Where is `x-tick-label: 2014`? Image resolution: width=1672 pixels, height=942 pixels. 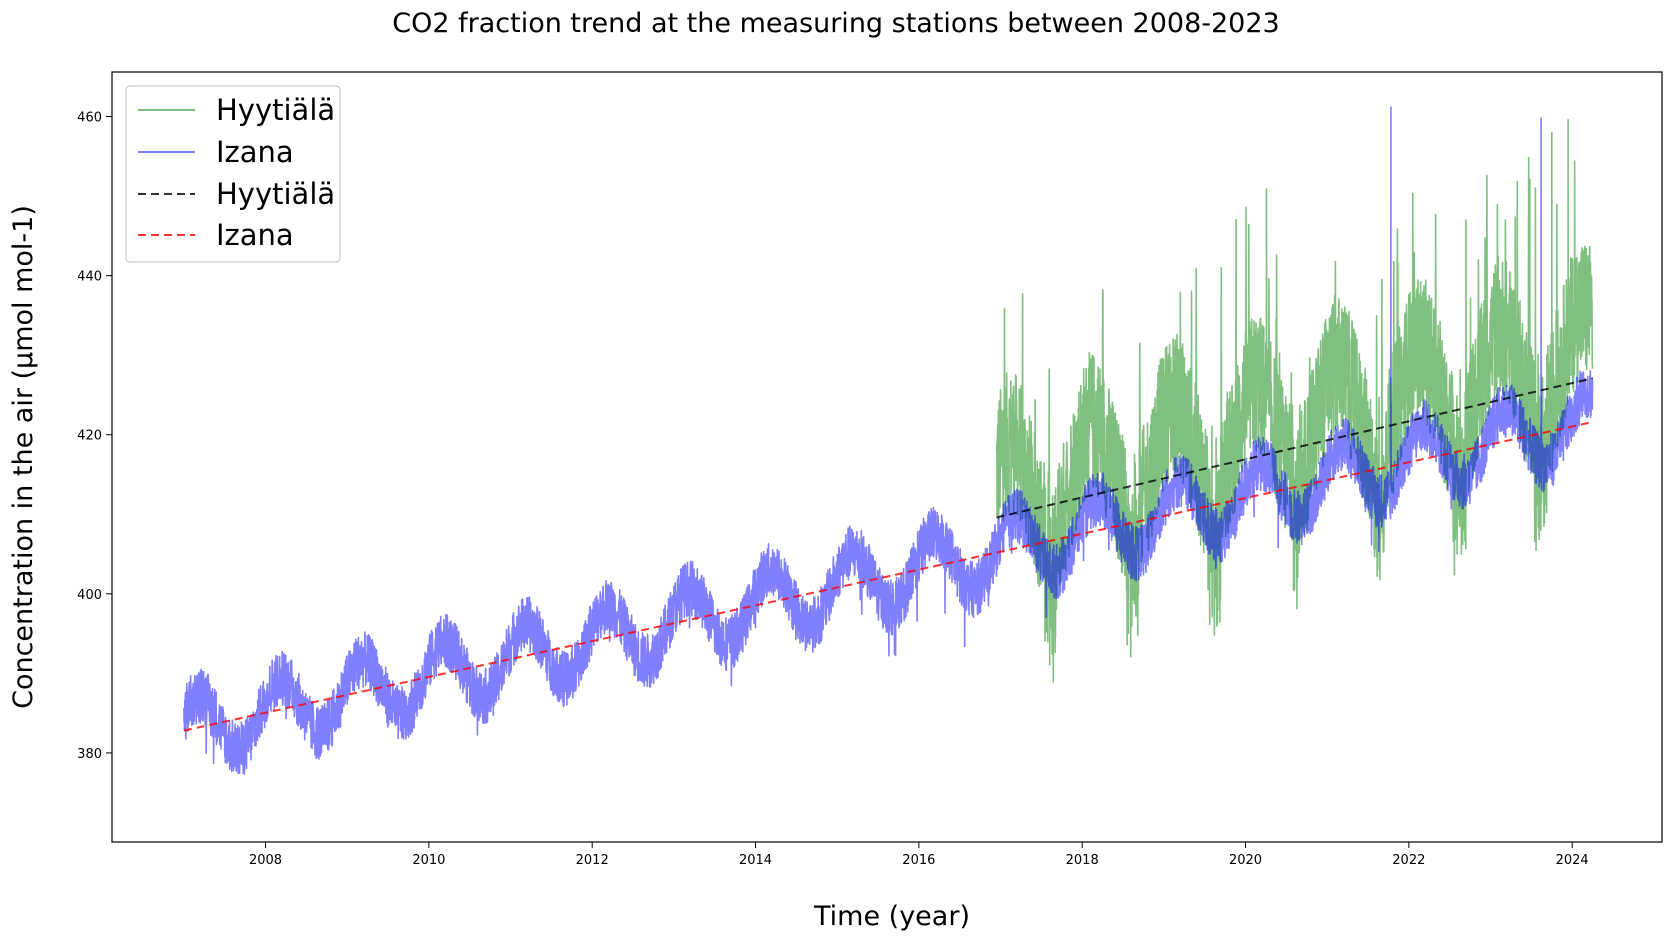
x-tick-label: 2014 is located at coordinates (755, 860).